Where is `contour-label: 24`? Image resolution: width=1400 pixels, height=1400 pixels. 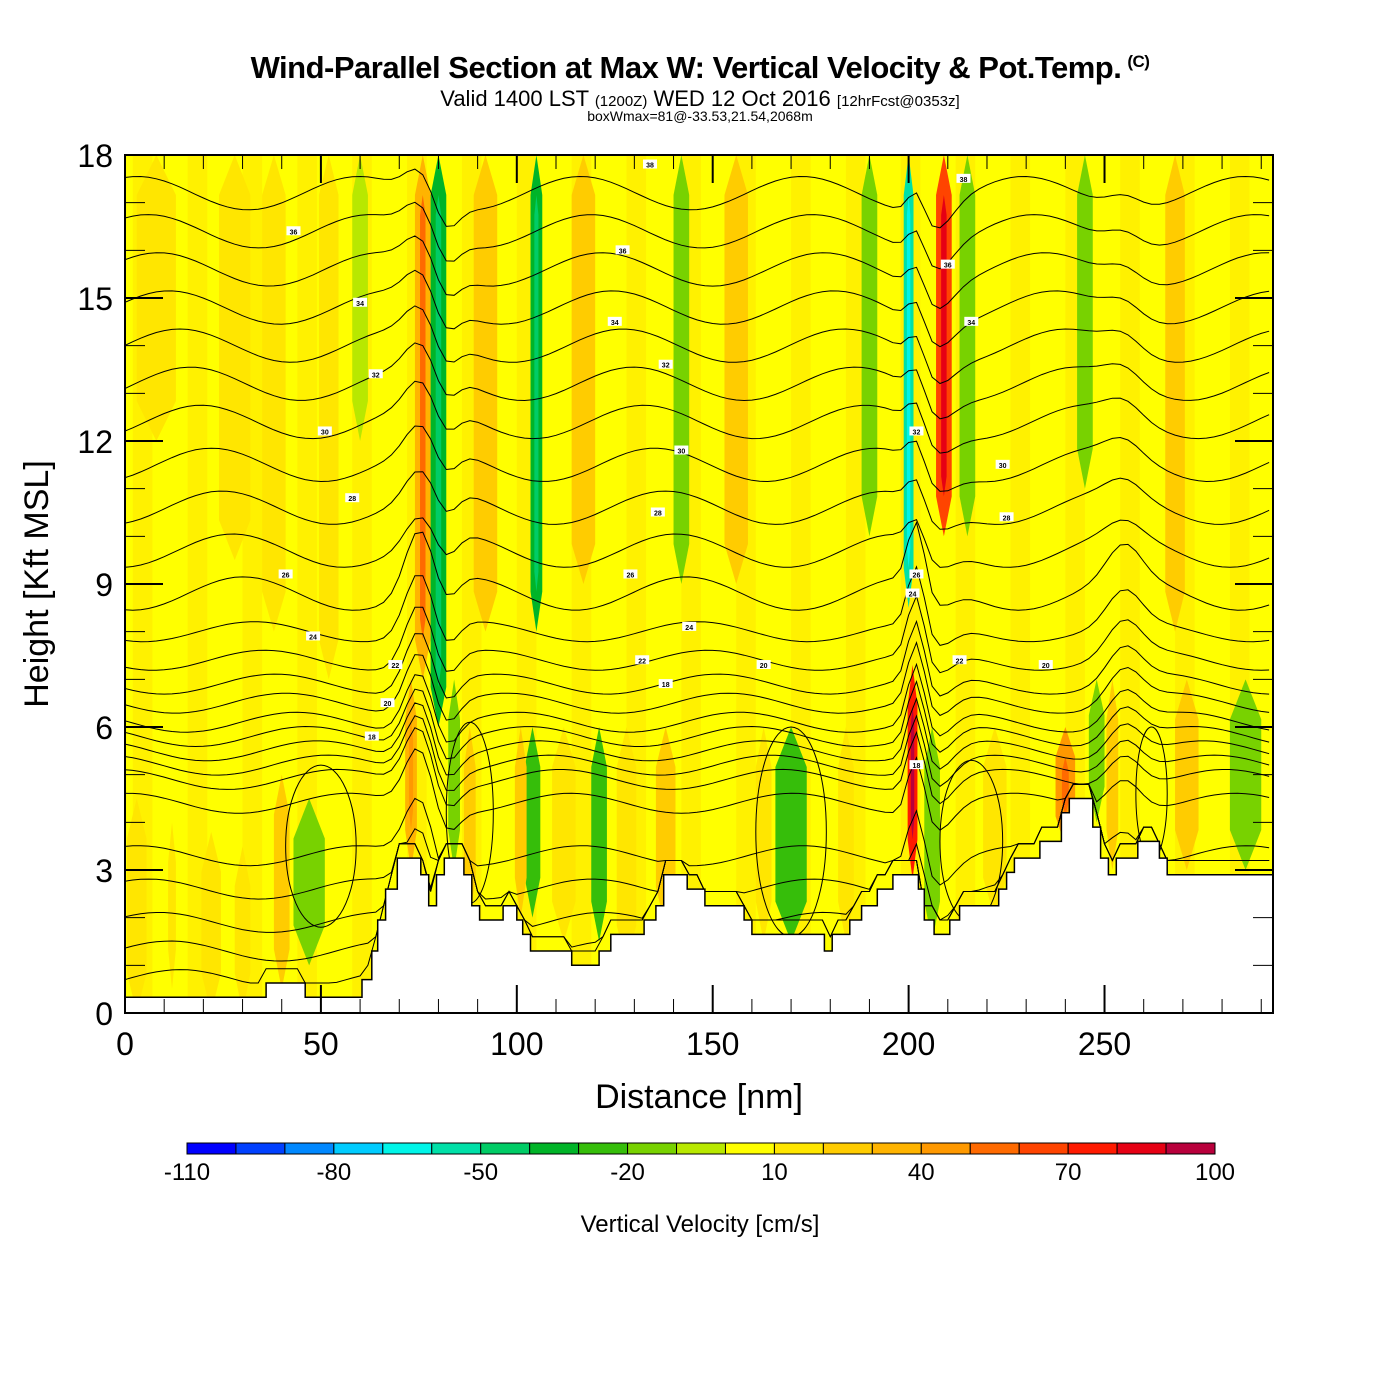
contour-label: 24 is located at coordinates (313, 636).